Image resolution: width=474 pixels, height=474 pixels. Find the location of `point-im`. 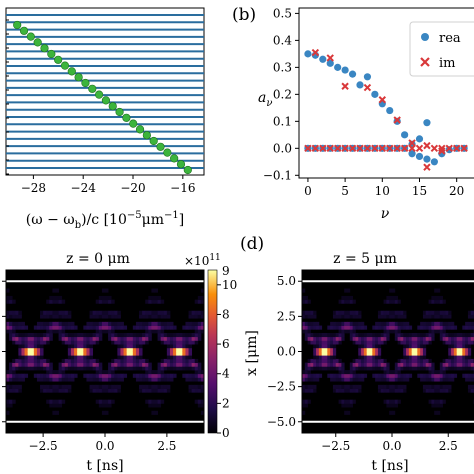

point-im is located at coordinates (412, 143).